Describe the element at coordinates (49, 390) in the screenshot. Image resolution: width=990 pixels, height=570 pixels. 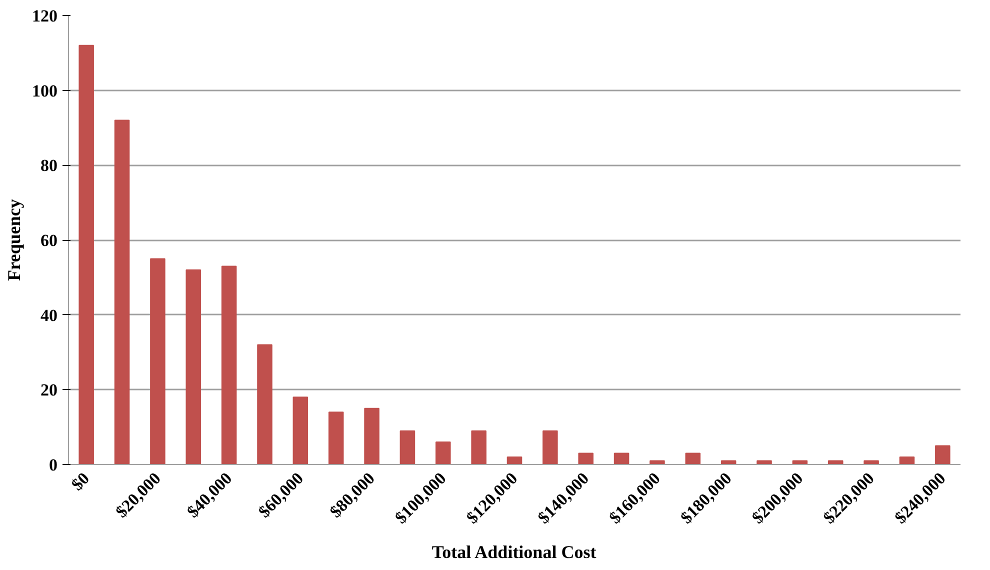
I see `y-tick-label: 20` at that location.